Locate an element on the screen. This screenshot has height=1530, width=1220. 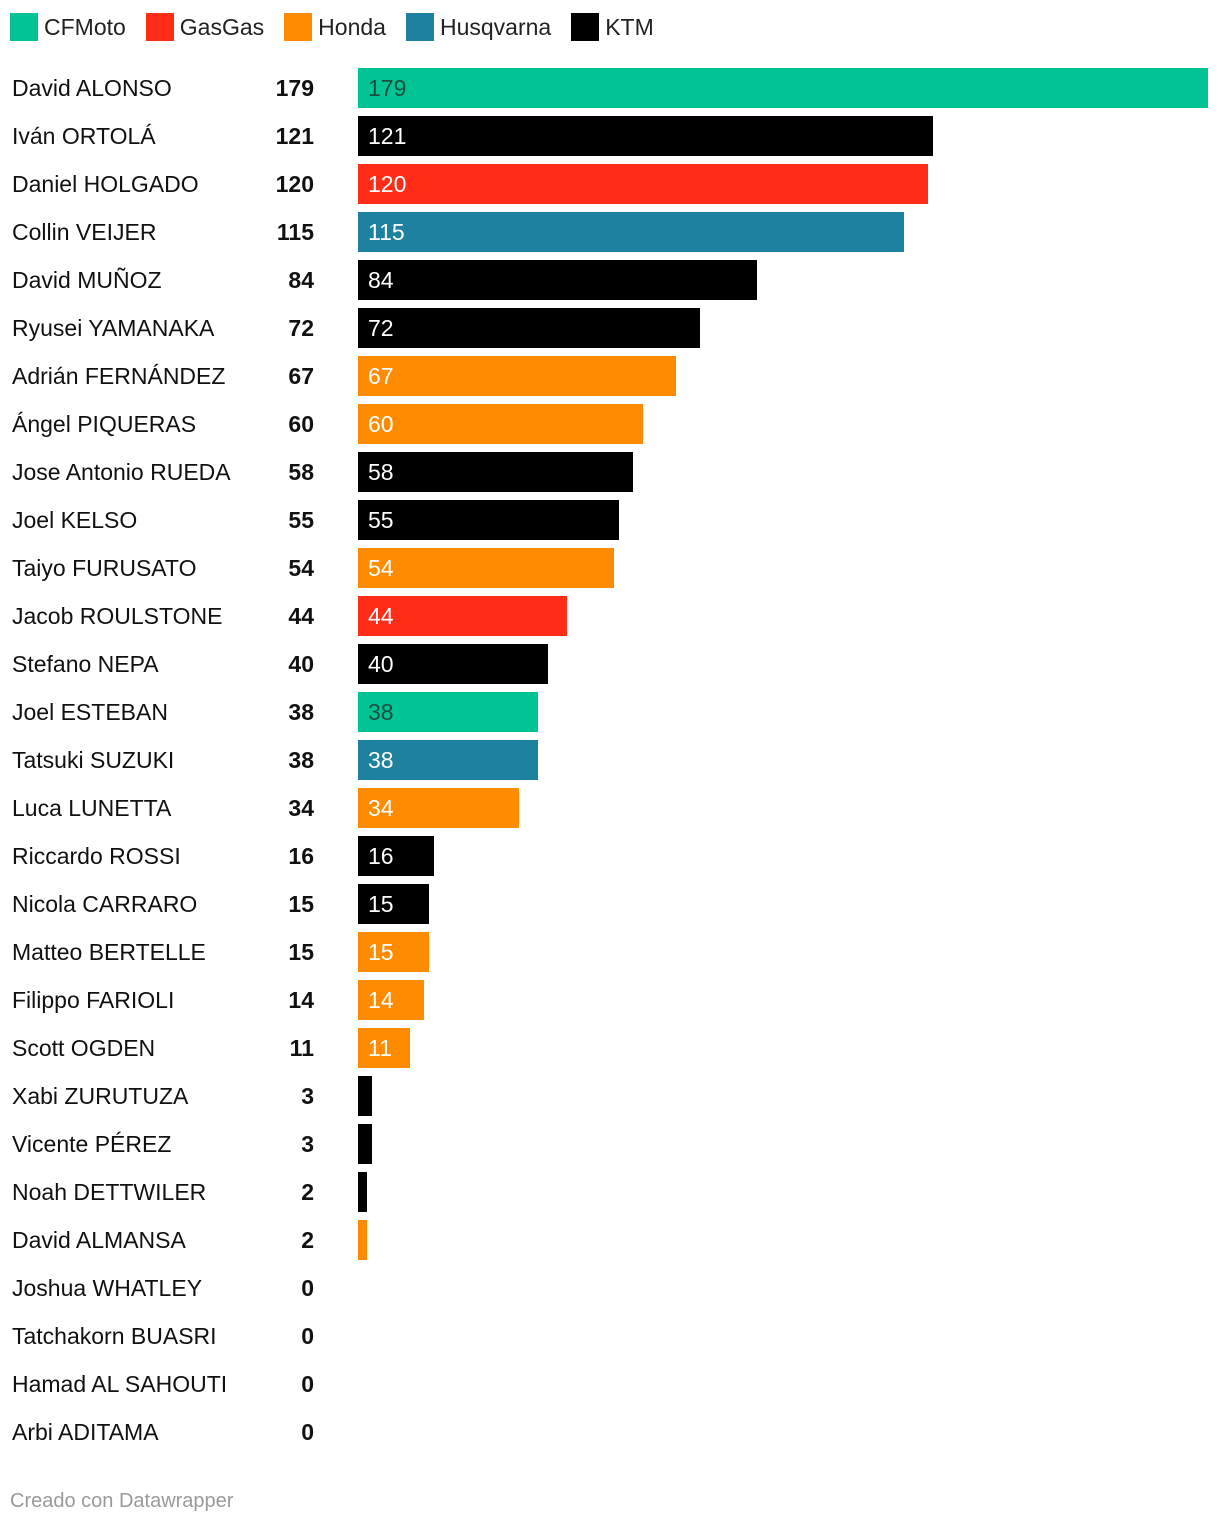
bar: 11 is located at coordinates (384, 1048).